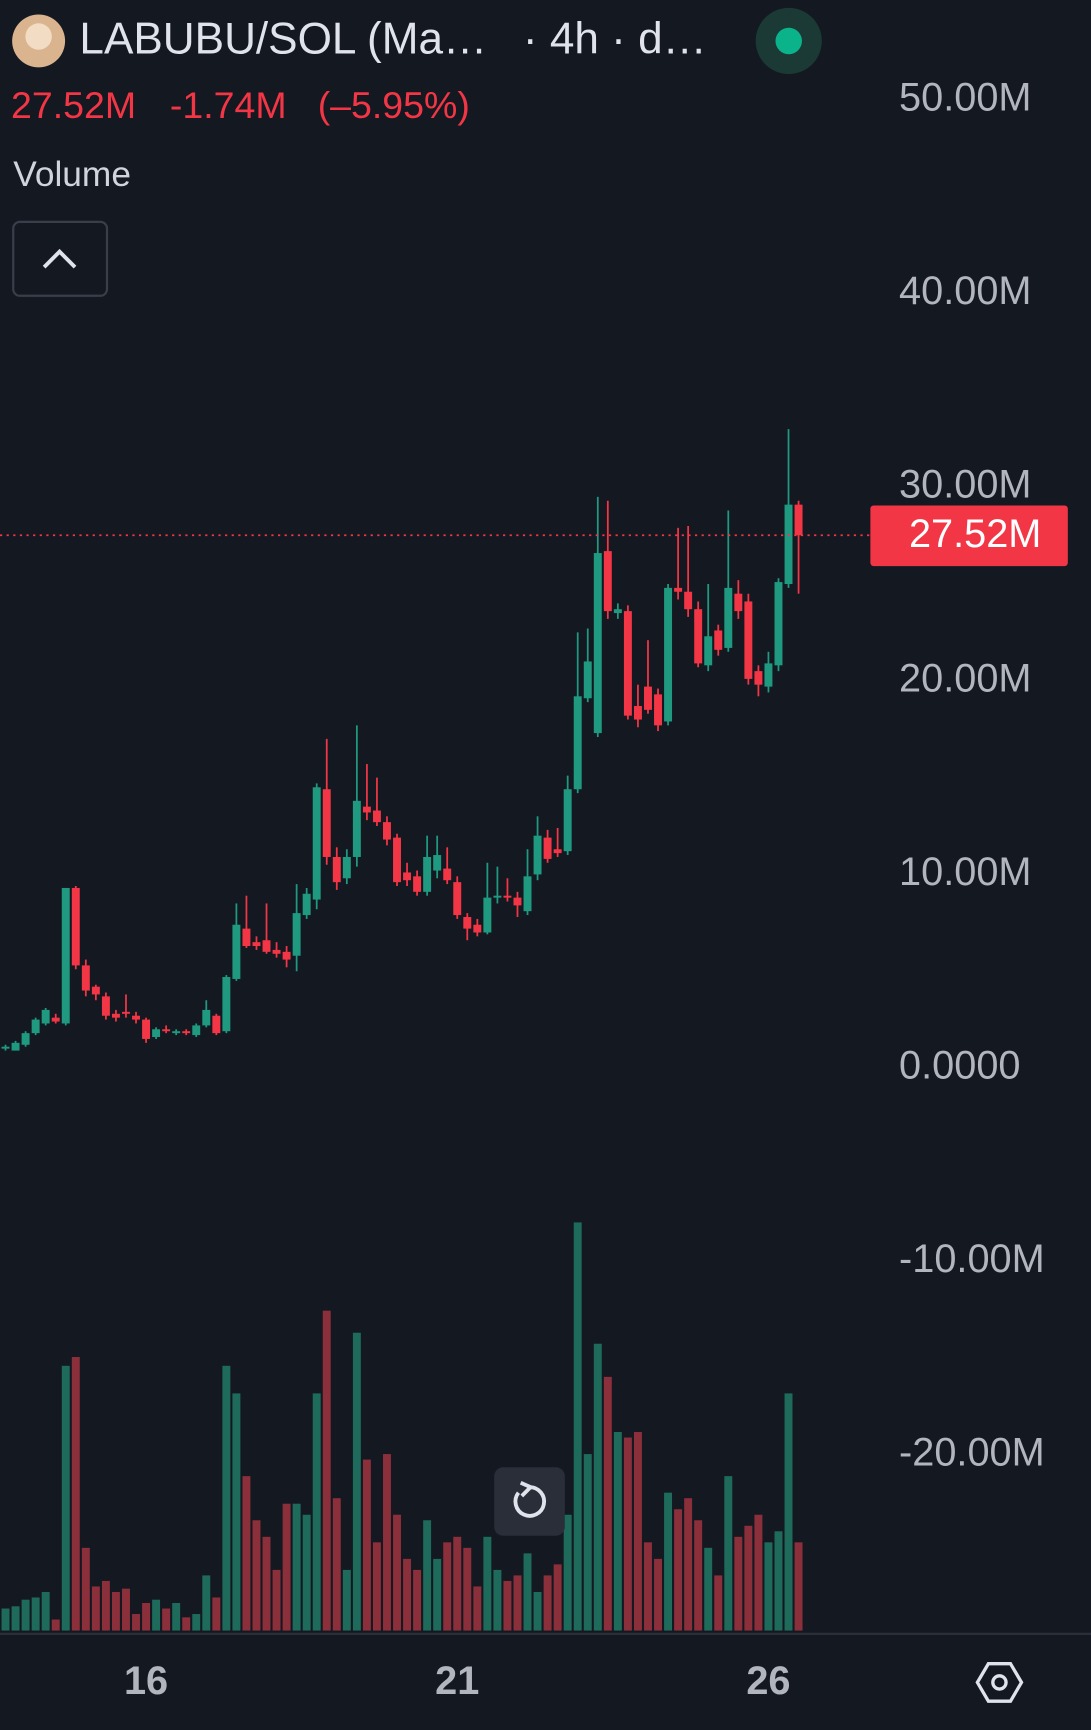  I want to click on y-tick-label: -20.00M, so click(972, 1453).